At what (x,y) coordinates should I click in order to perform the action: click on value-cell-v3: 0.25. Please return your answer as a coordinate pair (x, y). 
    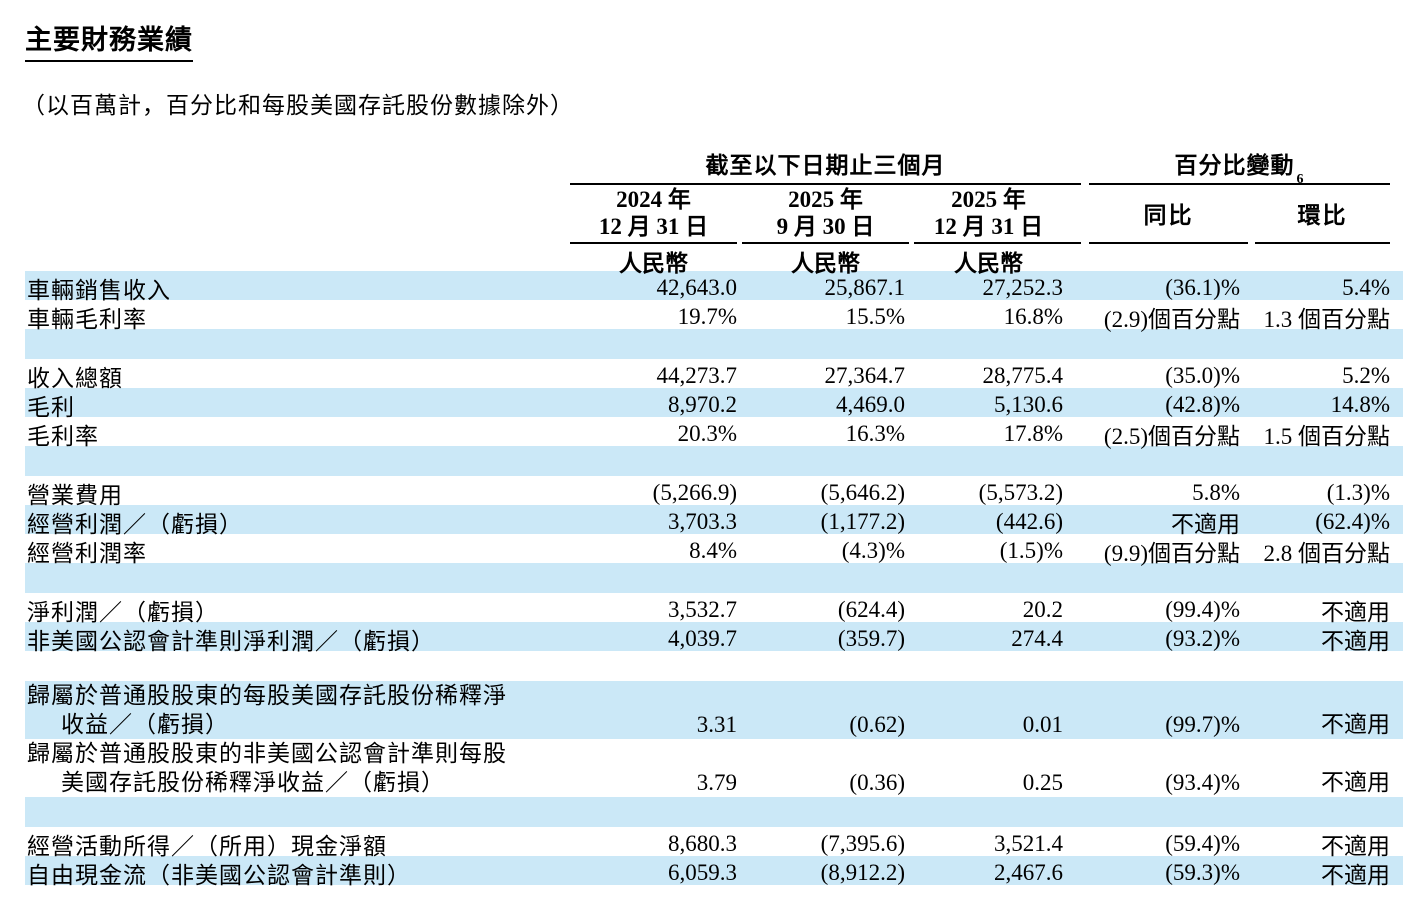
    Looking at the image, I should click on (1042, 782).